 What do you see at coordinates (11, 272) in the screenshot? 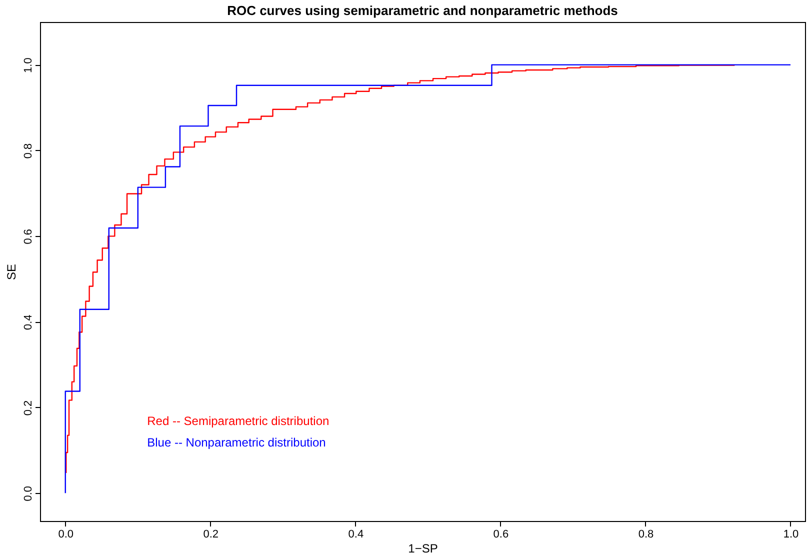
I see `y-axis-title: SE` at bounding box center [11, 272].